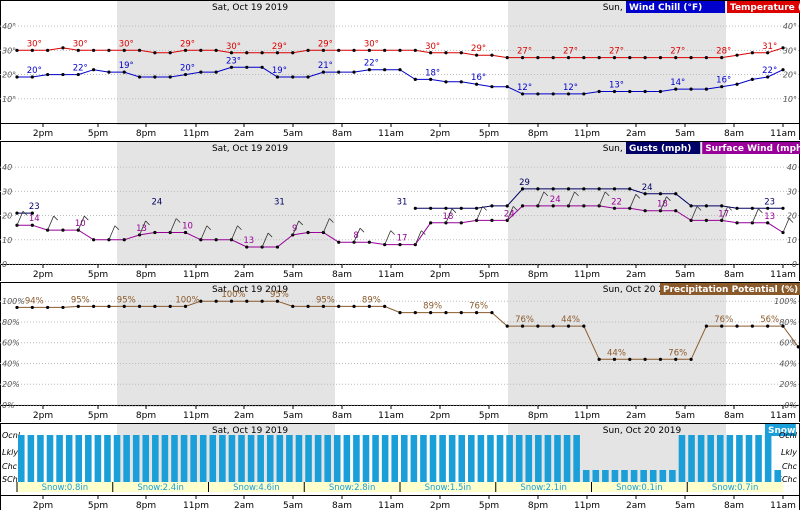 This screenshot has width=800, height=514. Describe the element at coordinates (13, 301) in the screenshot. I see `y-tick-label-left: 100%` at that location.